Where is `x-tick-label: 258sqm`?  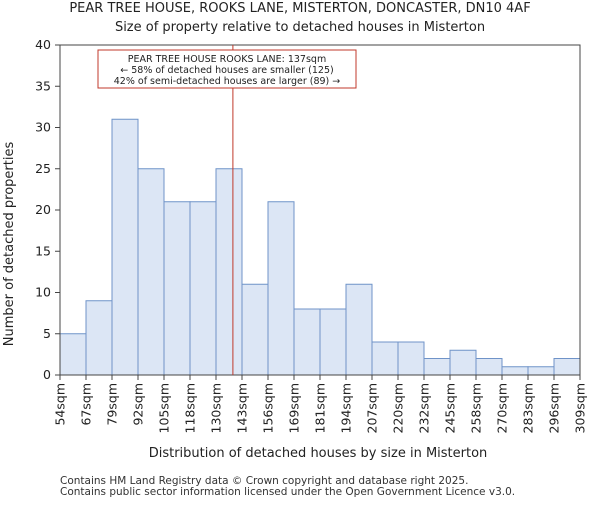 x-tick-label: 258sqm is located at coordinates (476, 408).